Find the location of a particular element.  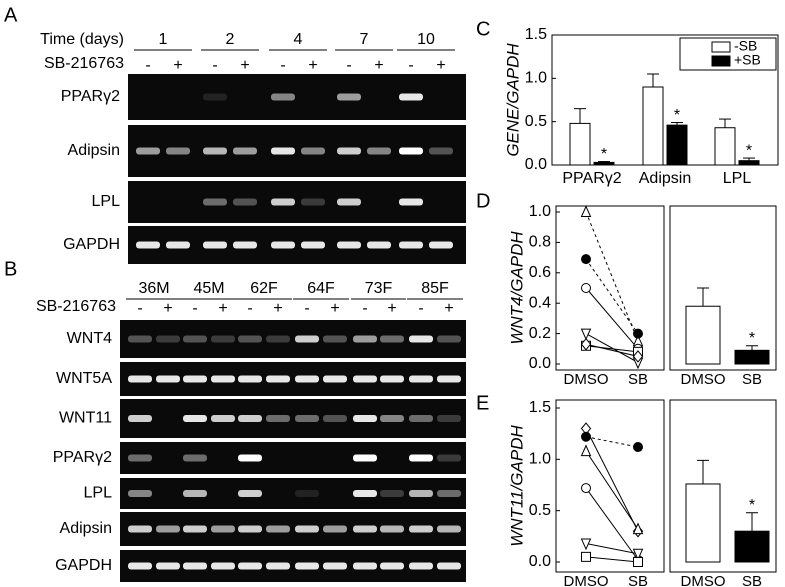

group-label: 36M is located at coordinates (153, 288).